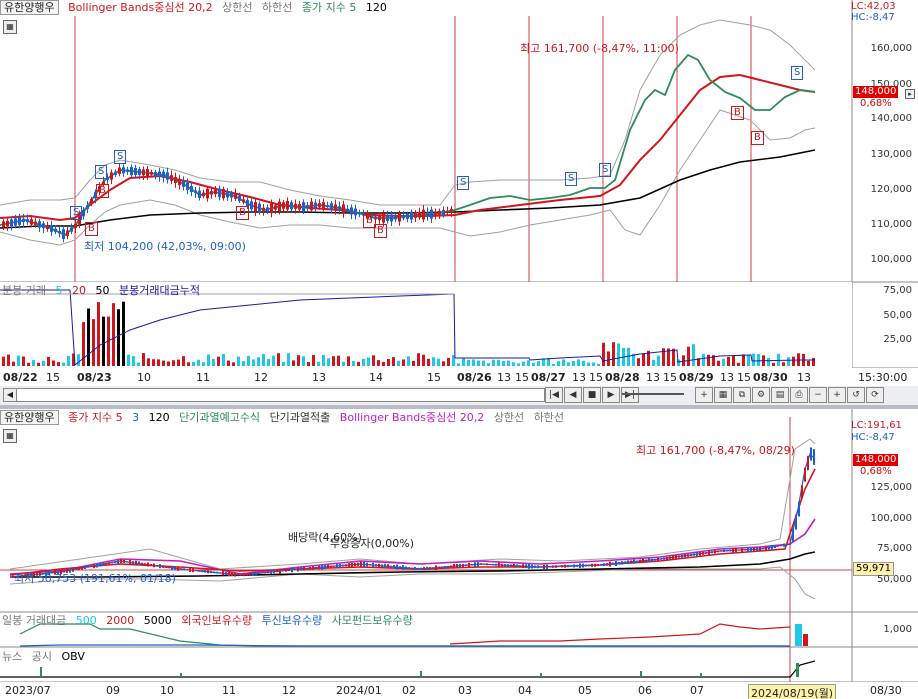 This screenshot has height=699, width=918. What do you see at coordinates (818, 395) in the screenshot?
I see `minus-icon: −` at bounding box center [818, 395].